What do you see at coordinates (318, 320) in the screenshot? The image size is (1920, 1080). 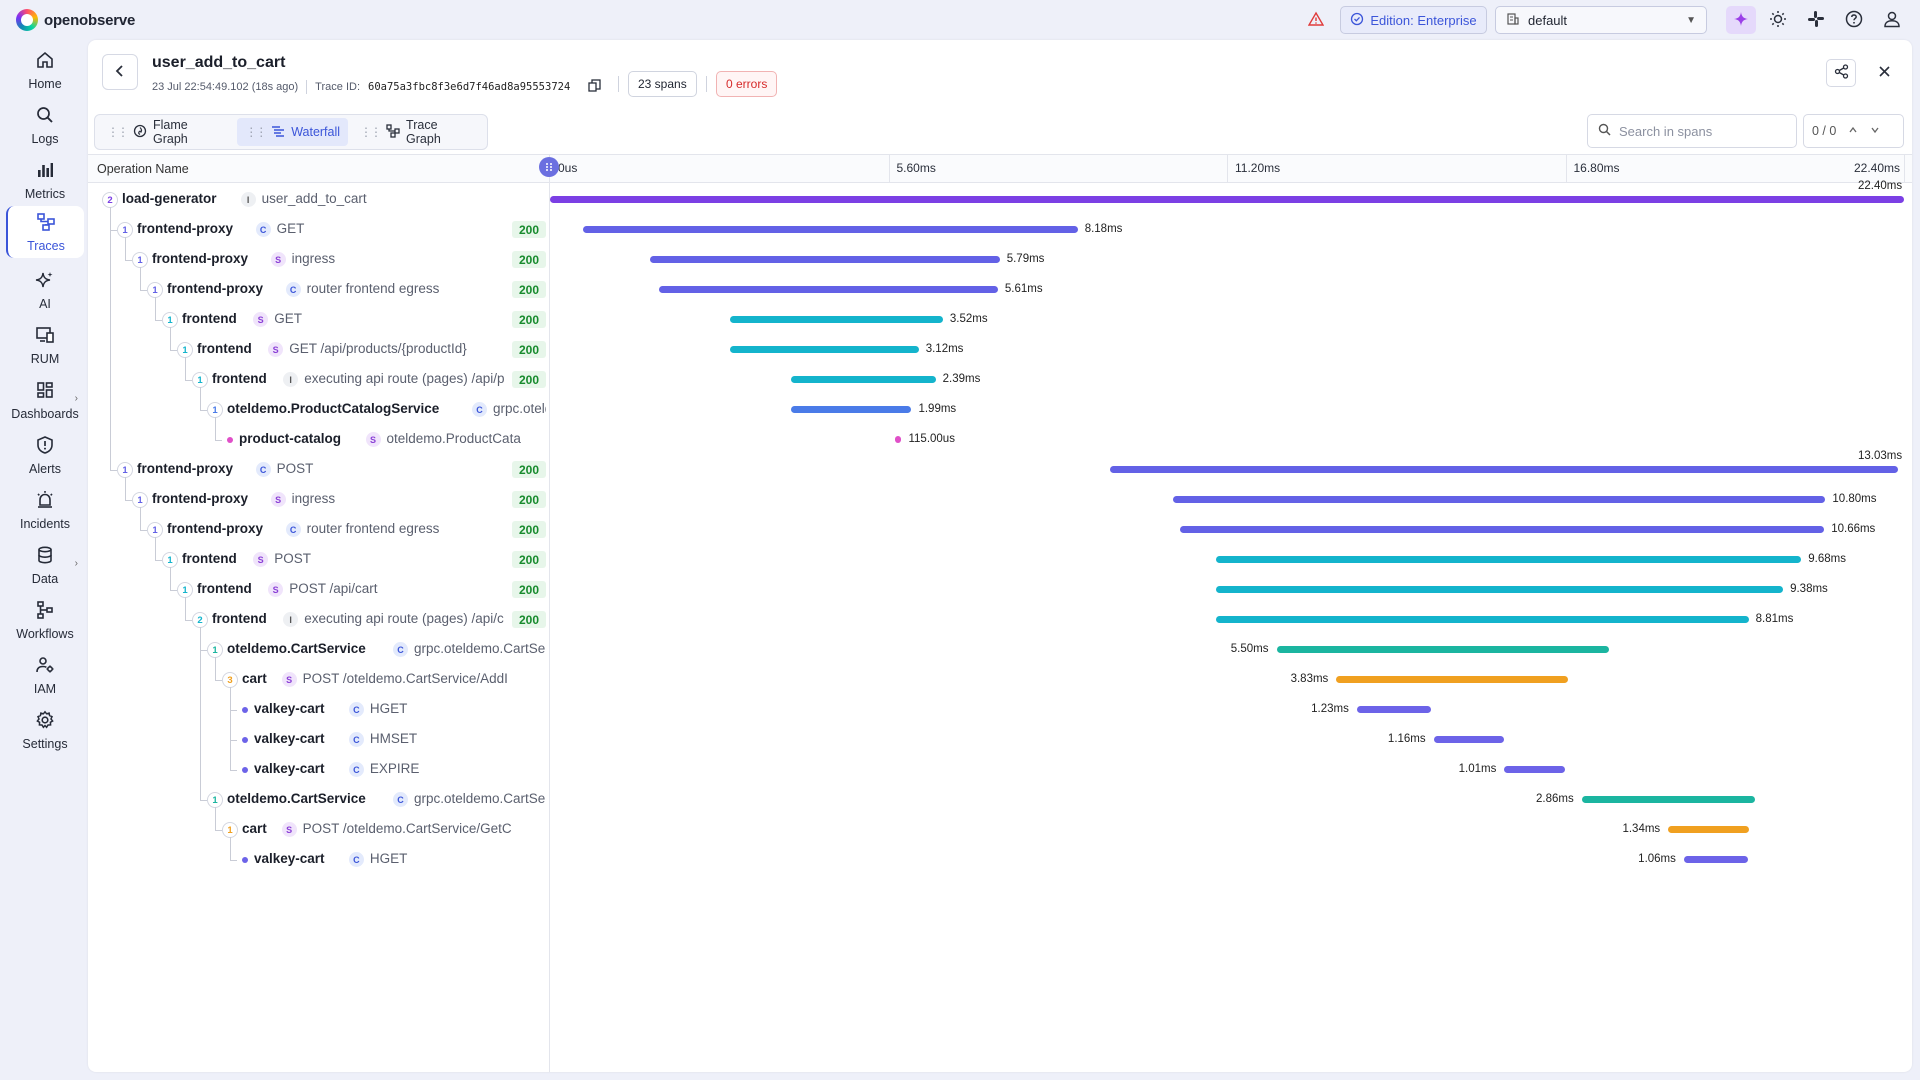 I see `span-row: 1 frontend S GET 200` at bounding box center [318, 320].